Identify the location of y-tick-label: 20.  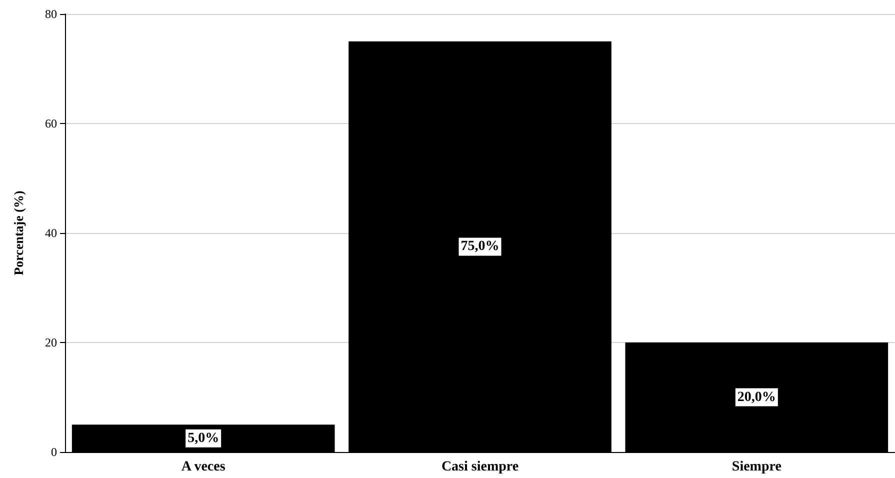
(51, 343).